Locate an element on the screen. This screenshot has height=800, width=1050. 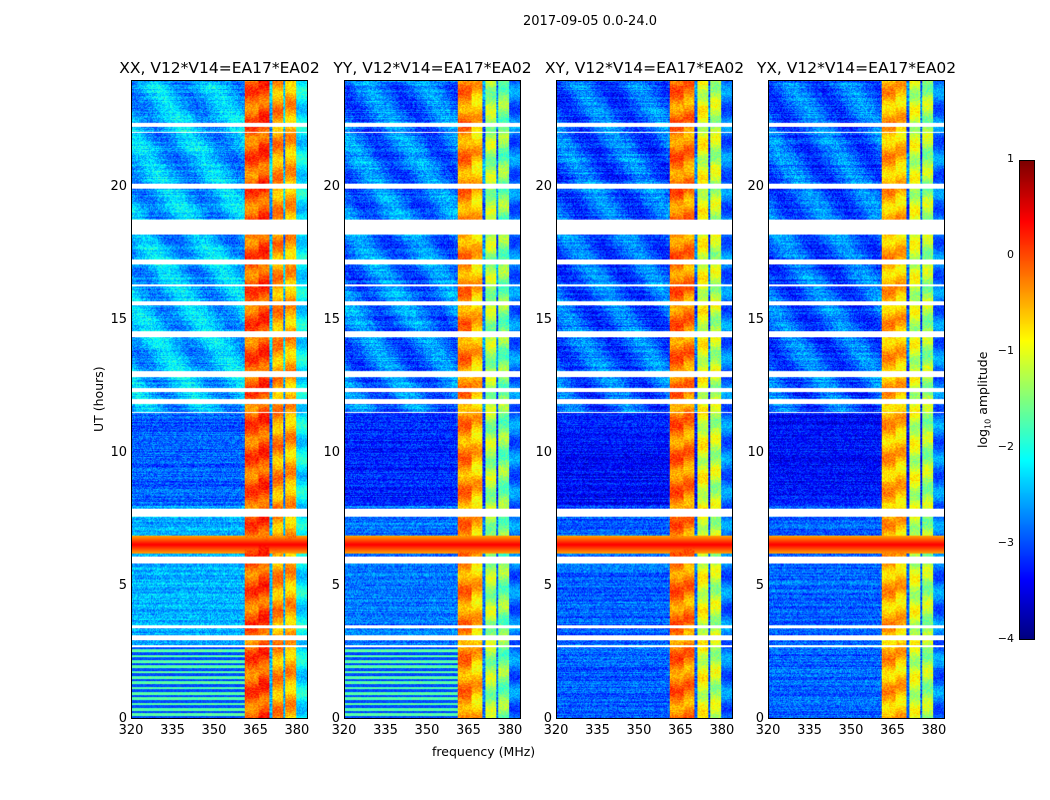
x-axis-label: frequency (MHz) is located at coordinates (484, 751).